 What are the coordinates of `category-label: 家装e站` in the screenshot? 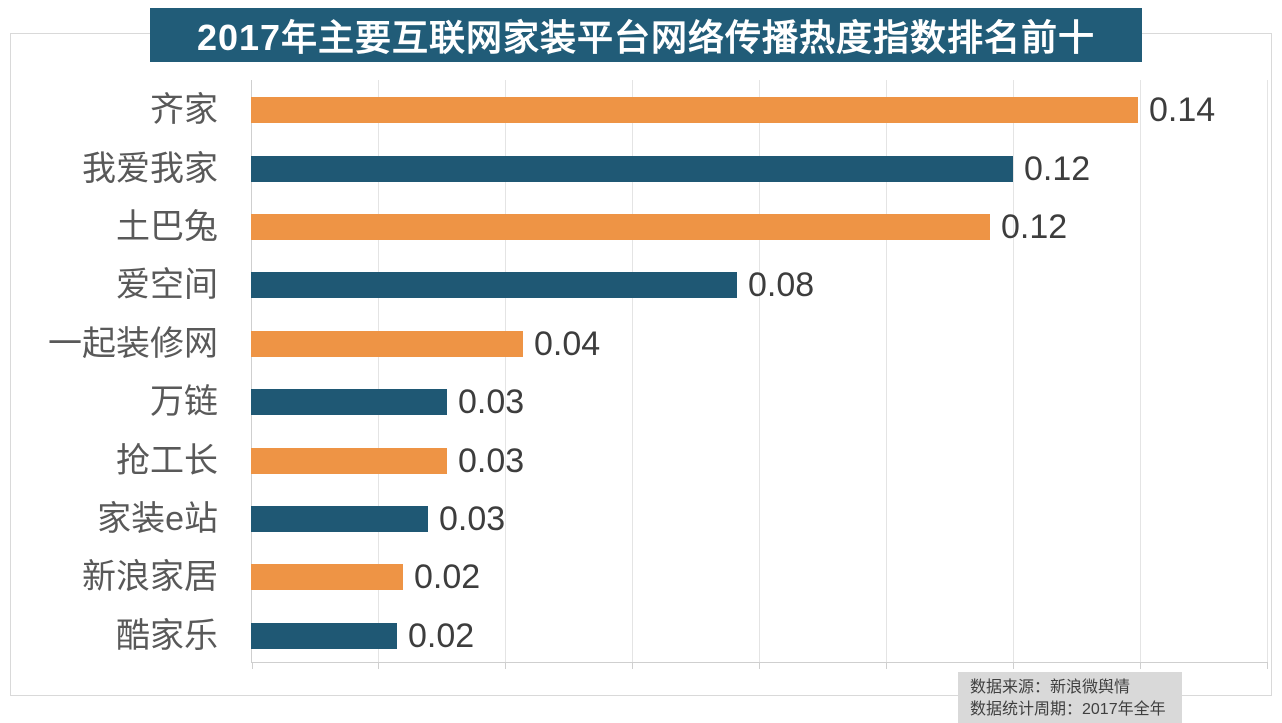 It's located at (157, 519).